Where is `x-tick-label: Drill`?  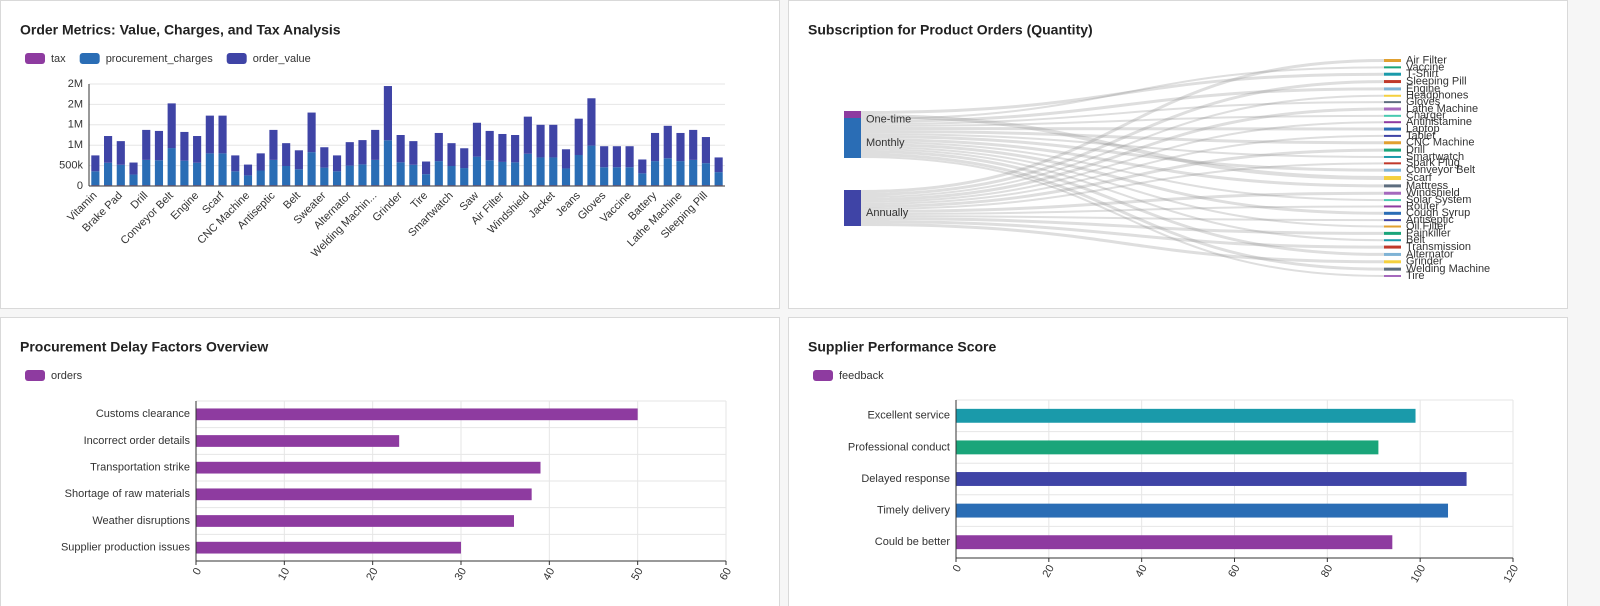 x-tick-label: Drill is located at coordinates (140, 201).